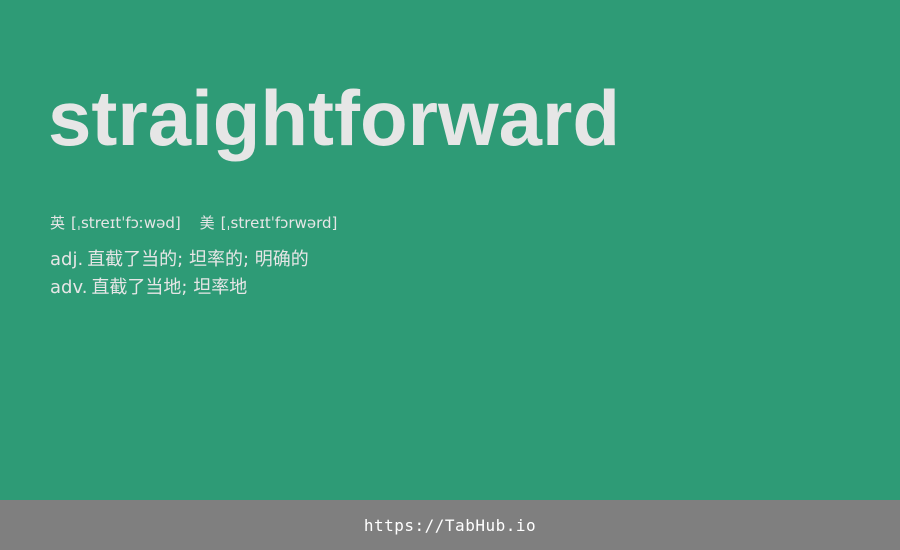  Describe the element at coordinates (169, 287) in the screenshot. I see `definition-meaning: 直截了当地; 坦率地` at that location.